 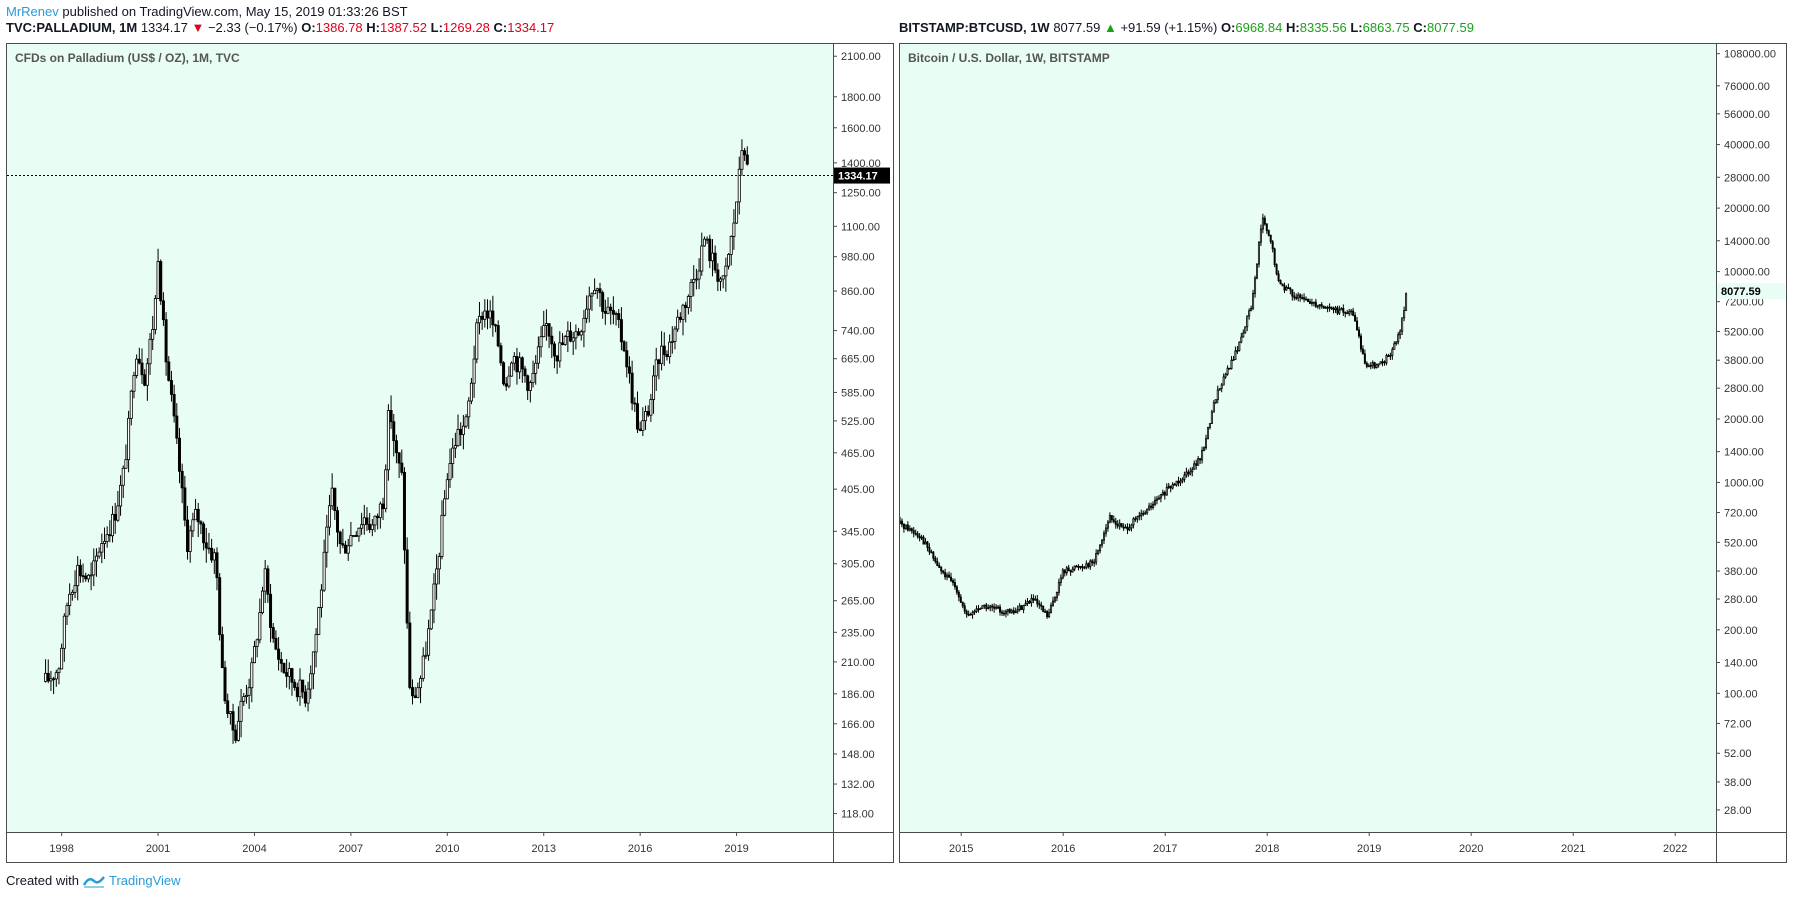 I want to click on author-link: MrRenev, so click(x=32, y=11).